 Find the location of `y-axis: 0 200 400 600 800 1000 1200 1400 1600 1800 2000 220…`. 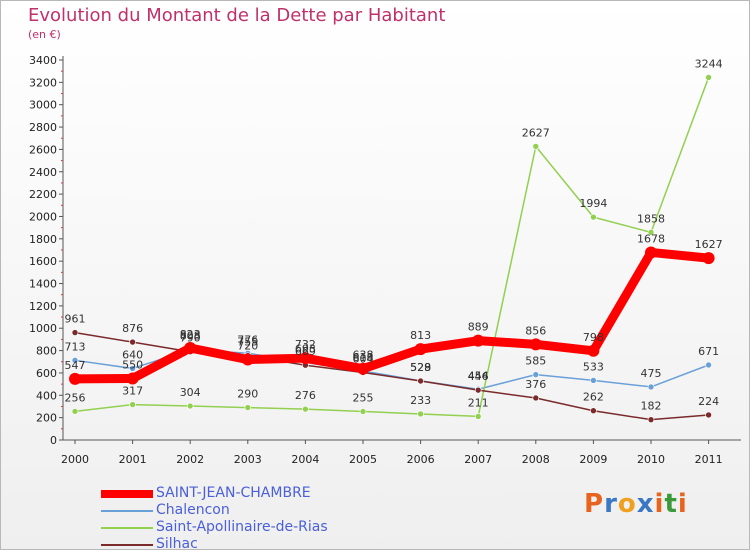

y-axis: 0 200 400 600 800 1000 1200 1400 1600 1800 2000 220… is located at coordinates (46, 250).